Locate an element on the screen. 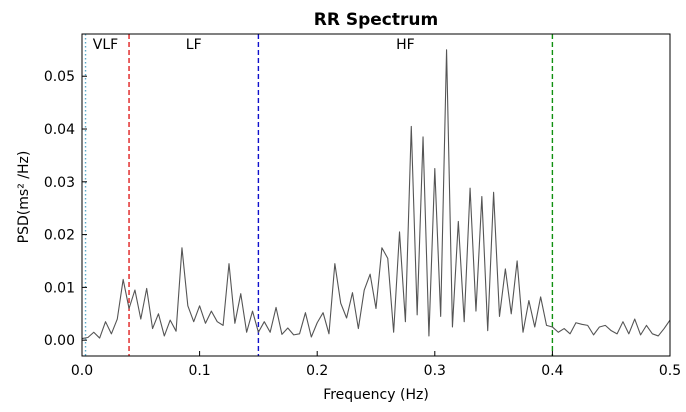  x-axis-label: Frequency (Hz) is located at coordinates (376, 395).